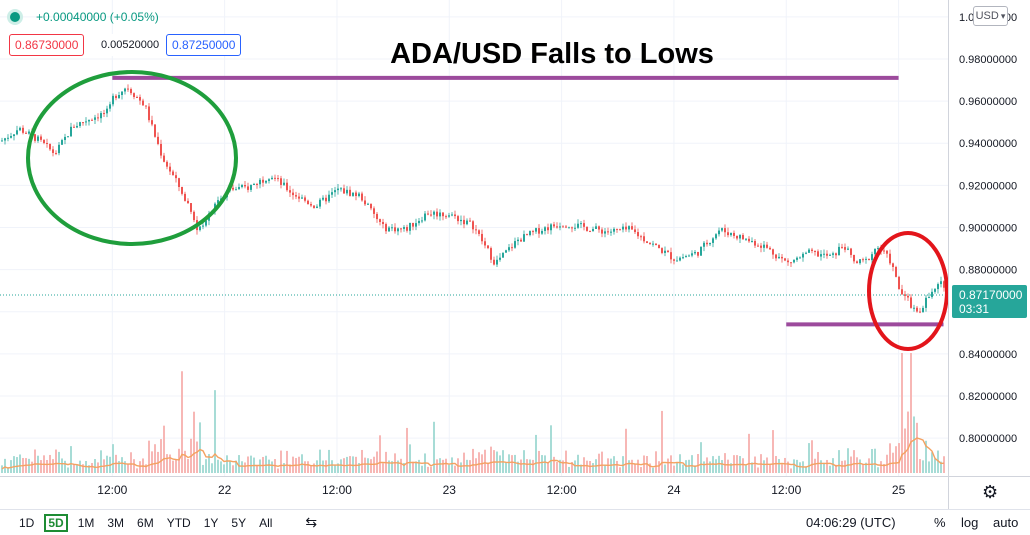 This screenshot has height=535, width=1030. Describe the element at coordinates (989, 301) in the screenshot. I see `last-price-tag: 0.87170000 03:31` at that location.